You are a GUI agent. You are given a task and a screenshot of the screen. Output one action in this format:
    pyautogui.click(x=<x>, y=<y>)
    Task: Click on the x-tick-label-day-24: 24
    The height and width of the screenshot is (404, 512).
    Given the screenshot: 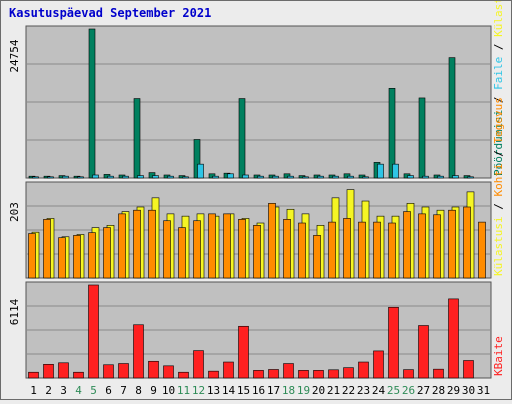 What is the action you would take?
    pyautogui.click(x=379, y=390)
    